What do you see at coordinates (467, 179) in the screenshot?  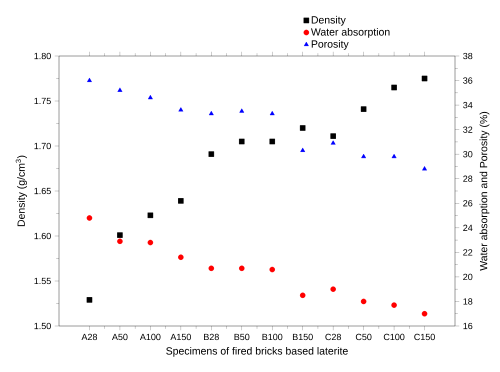 I see `y2-tick-label: 28` at bounding box center [467, 179].